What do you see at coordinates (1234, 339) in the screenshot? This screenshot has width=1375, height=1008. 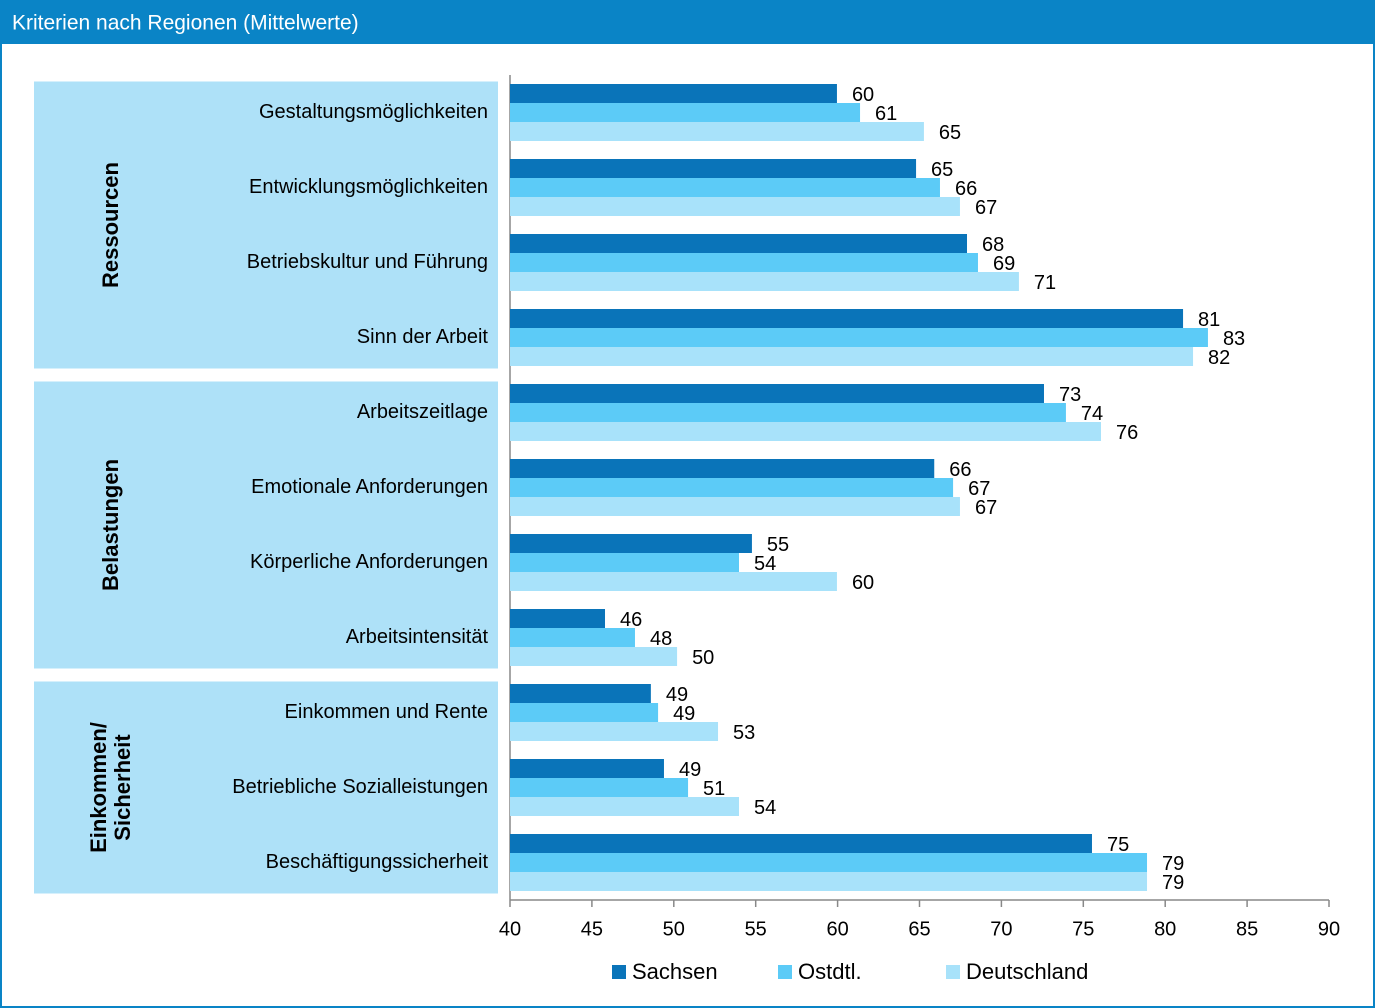 I see `data-label: 83` at bounding box center [1234, 339].